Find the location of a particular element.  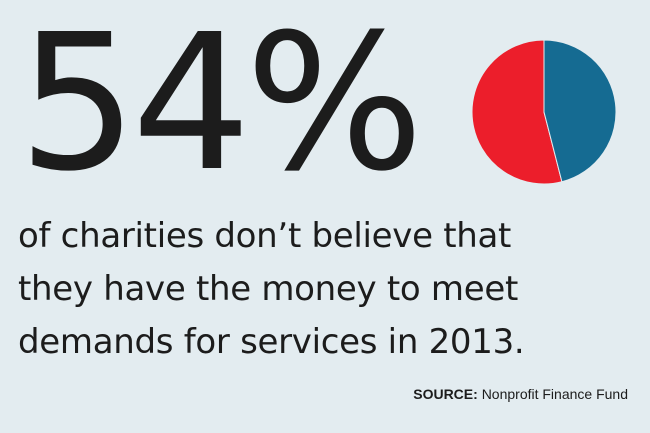

caption-line-1: of charities don’t believe that is located at coordinates (265, 236).